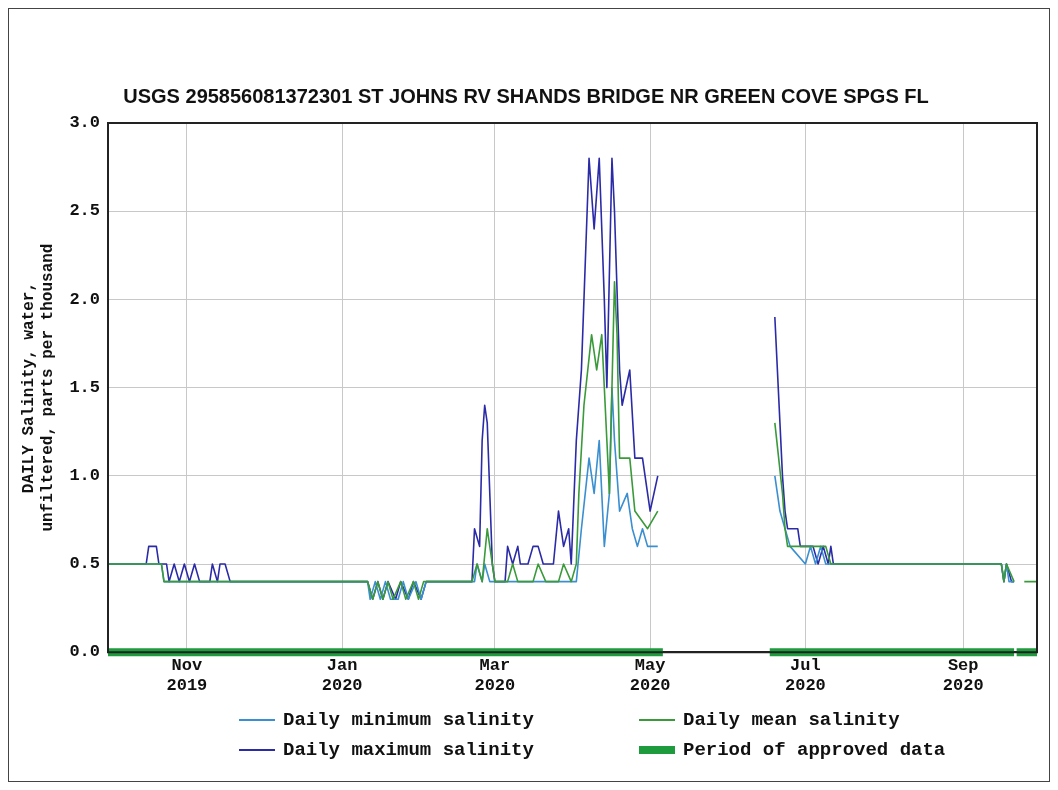 This screenshot has height=790, width=1058. I want to click on x-tick-label: Jan 2020, so click(342, 675).